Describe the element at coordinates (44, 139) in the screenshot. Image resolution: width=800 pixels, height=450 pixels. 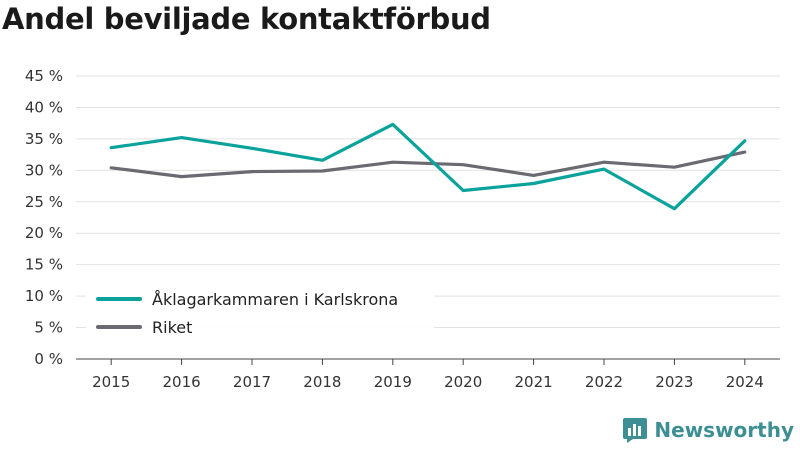
I see `y-tick-label: 35 %` at that location.